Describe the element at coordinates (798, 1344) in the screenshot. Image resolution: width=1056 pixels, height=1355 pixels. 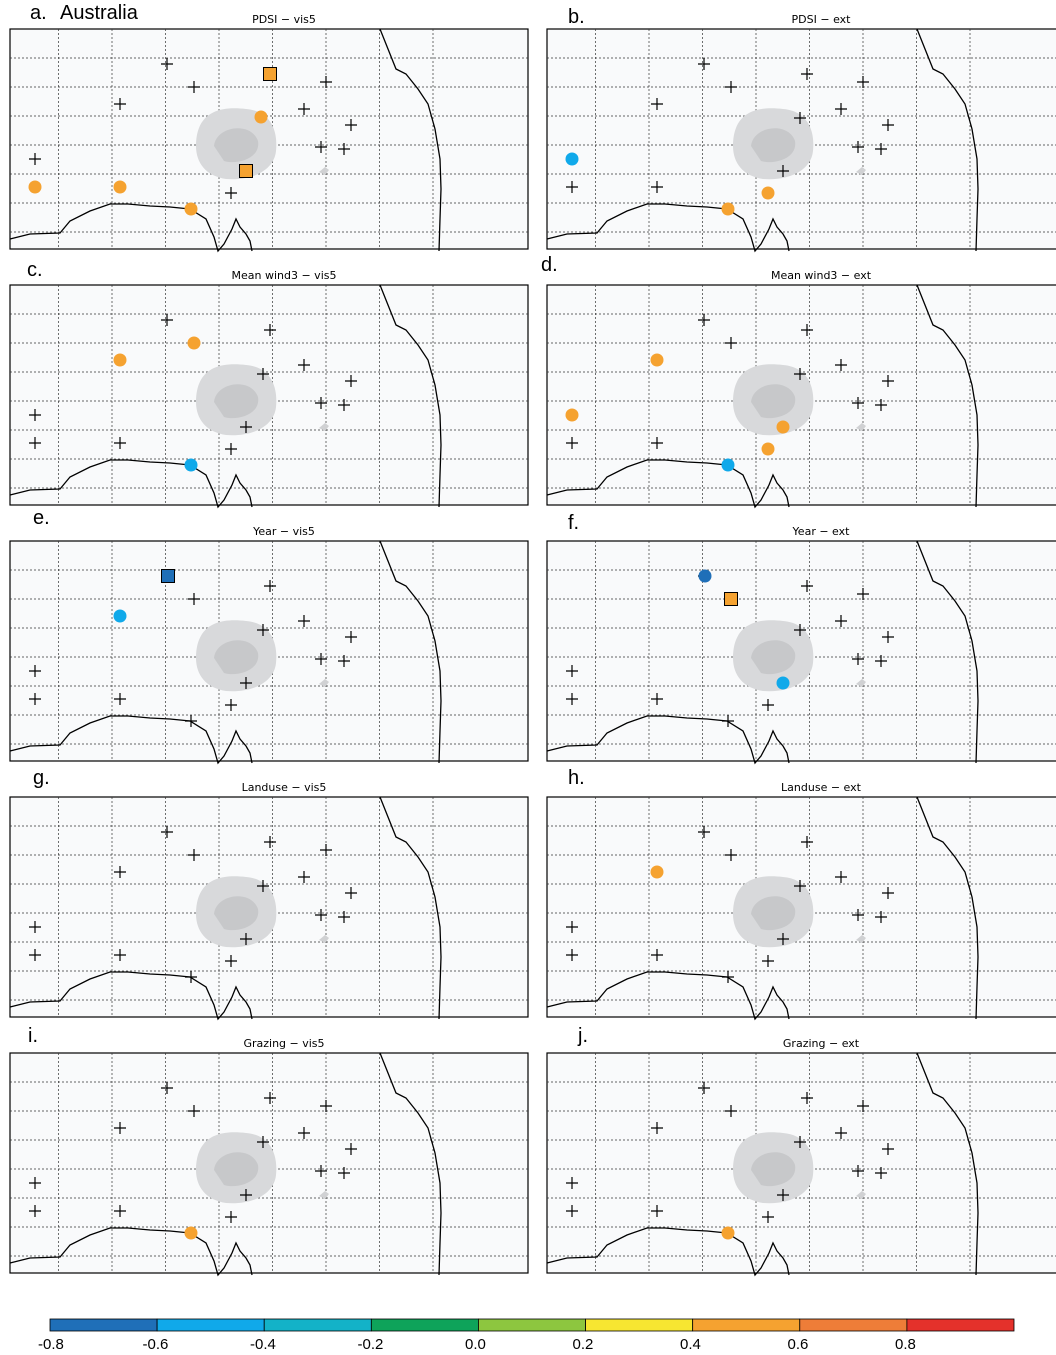
I see `colorbar-tick-label: 0.6` at that location.